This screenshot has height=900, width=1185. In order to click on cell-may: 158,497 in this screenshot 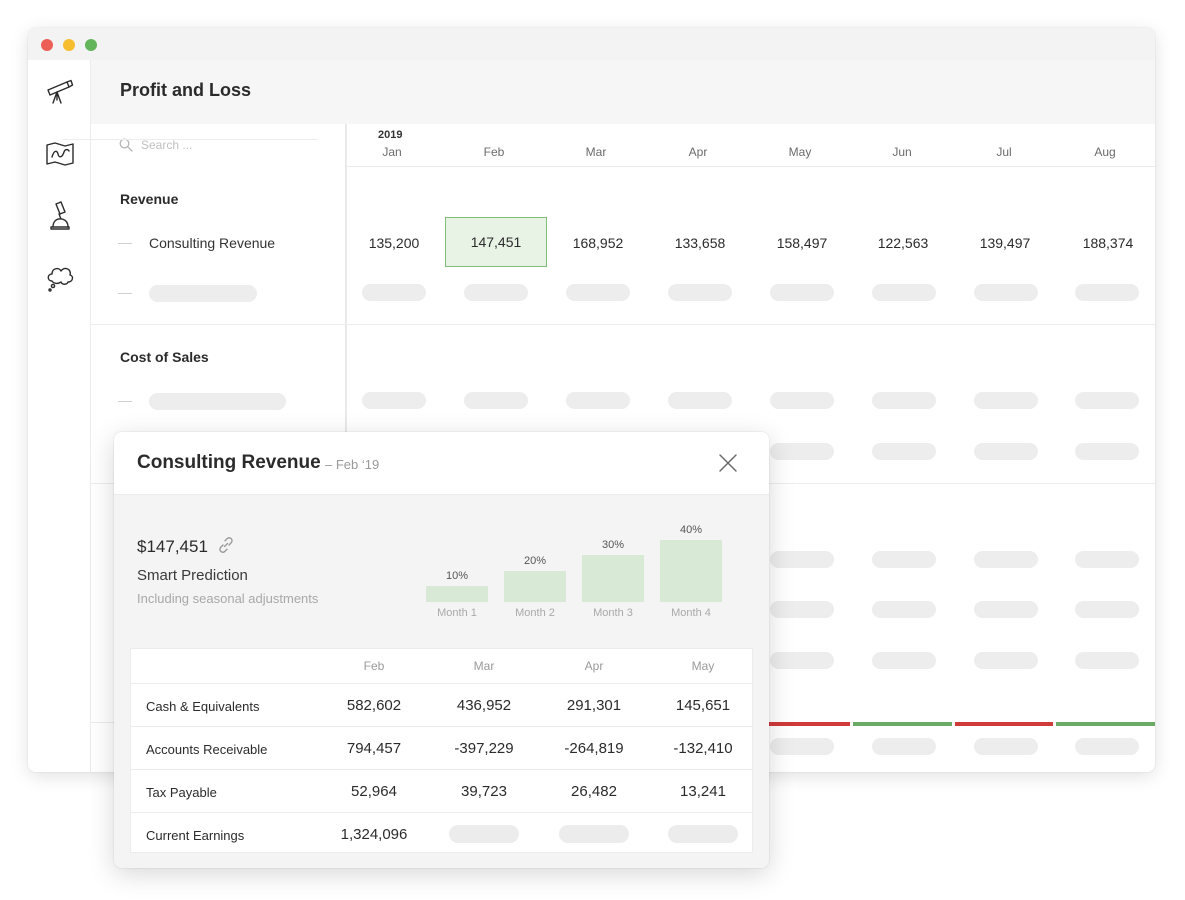, I will do `click(802, 243)`.